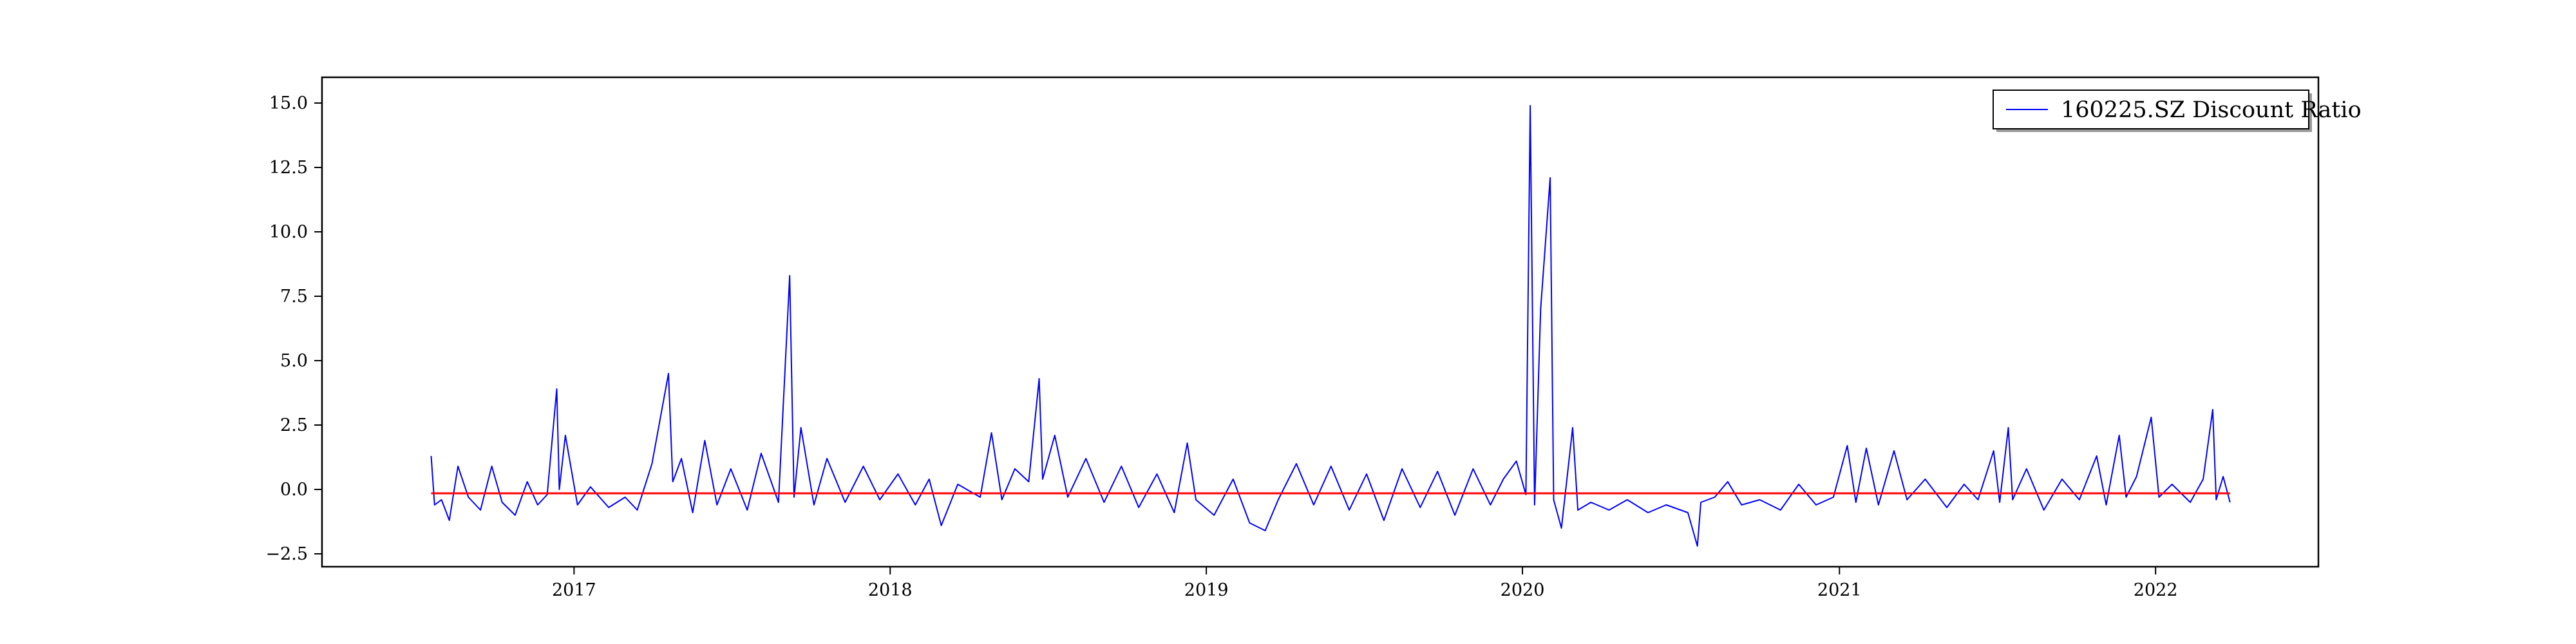 This screenshot has width=2576, height=644. I want to click on y-tick-label: 2.5, so click(294, 425).